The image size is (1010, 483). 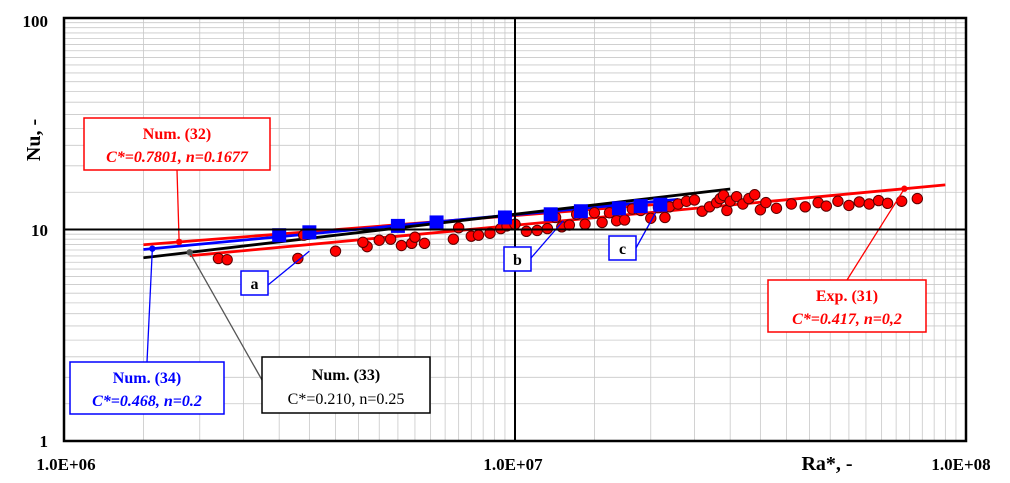 What do you see at coordinates (346, 375) in the screenshot?
I see `svg-text: Num. (33)` at bounding box center [346, 375].